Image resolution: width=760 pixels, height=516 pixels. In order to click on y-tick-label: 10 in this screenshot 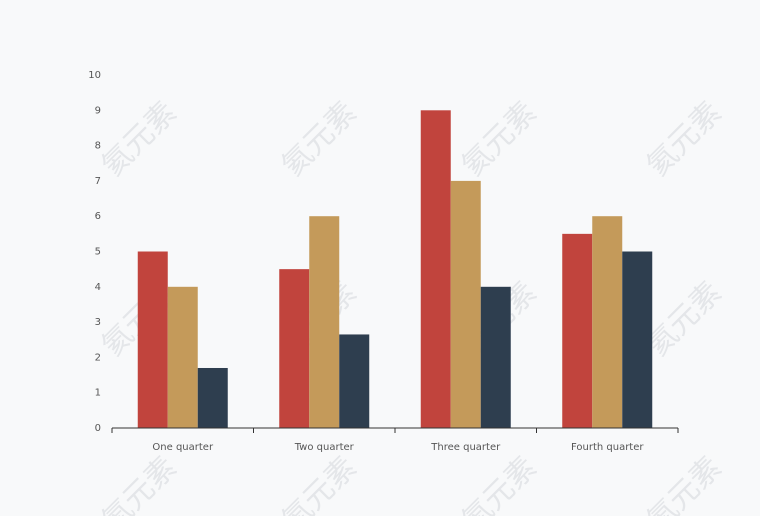, I will do `click(94, 75)`.